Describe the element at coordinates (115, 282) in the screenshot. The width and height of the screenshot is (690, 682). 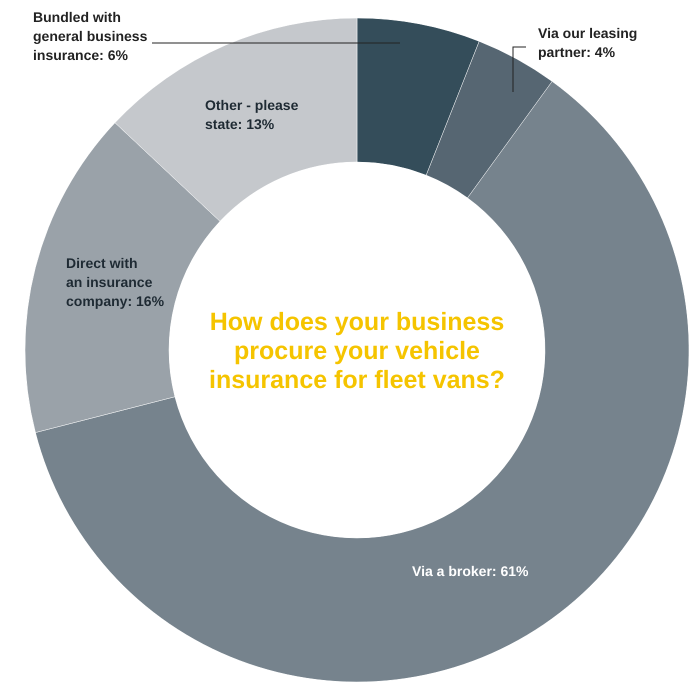
I see `slice-label: Direct with an insurance company: 16%` at that location.